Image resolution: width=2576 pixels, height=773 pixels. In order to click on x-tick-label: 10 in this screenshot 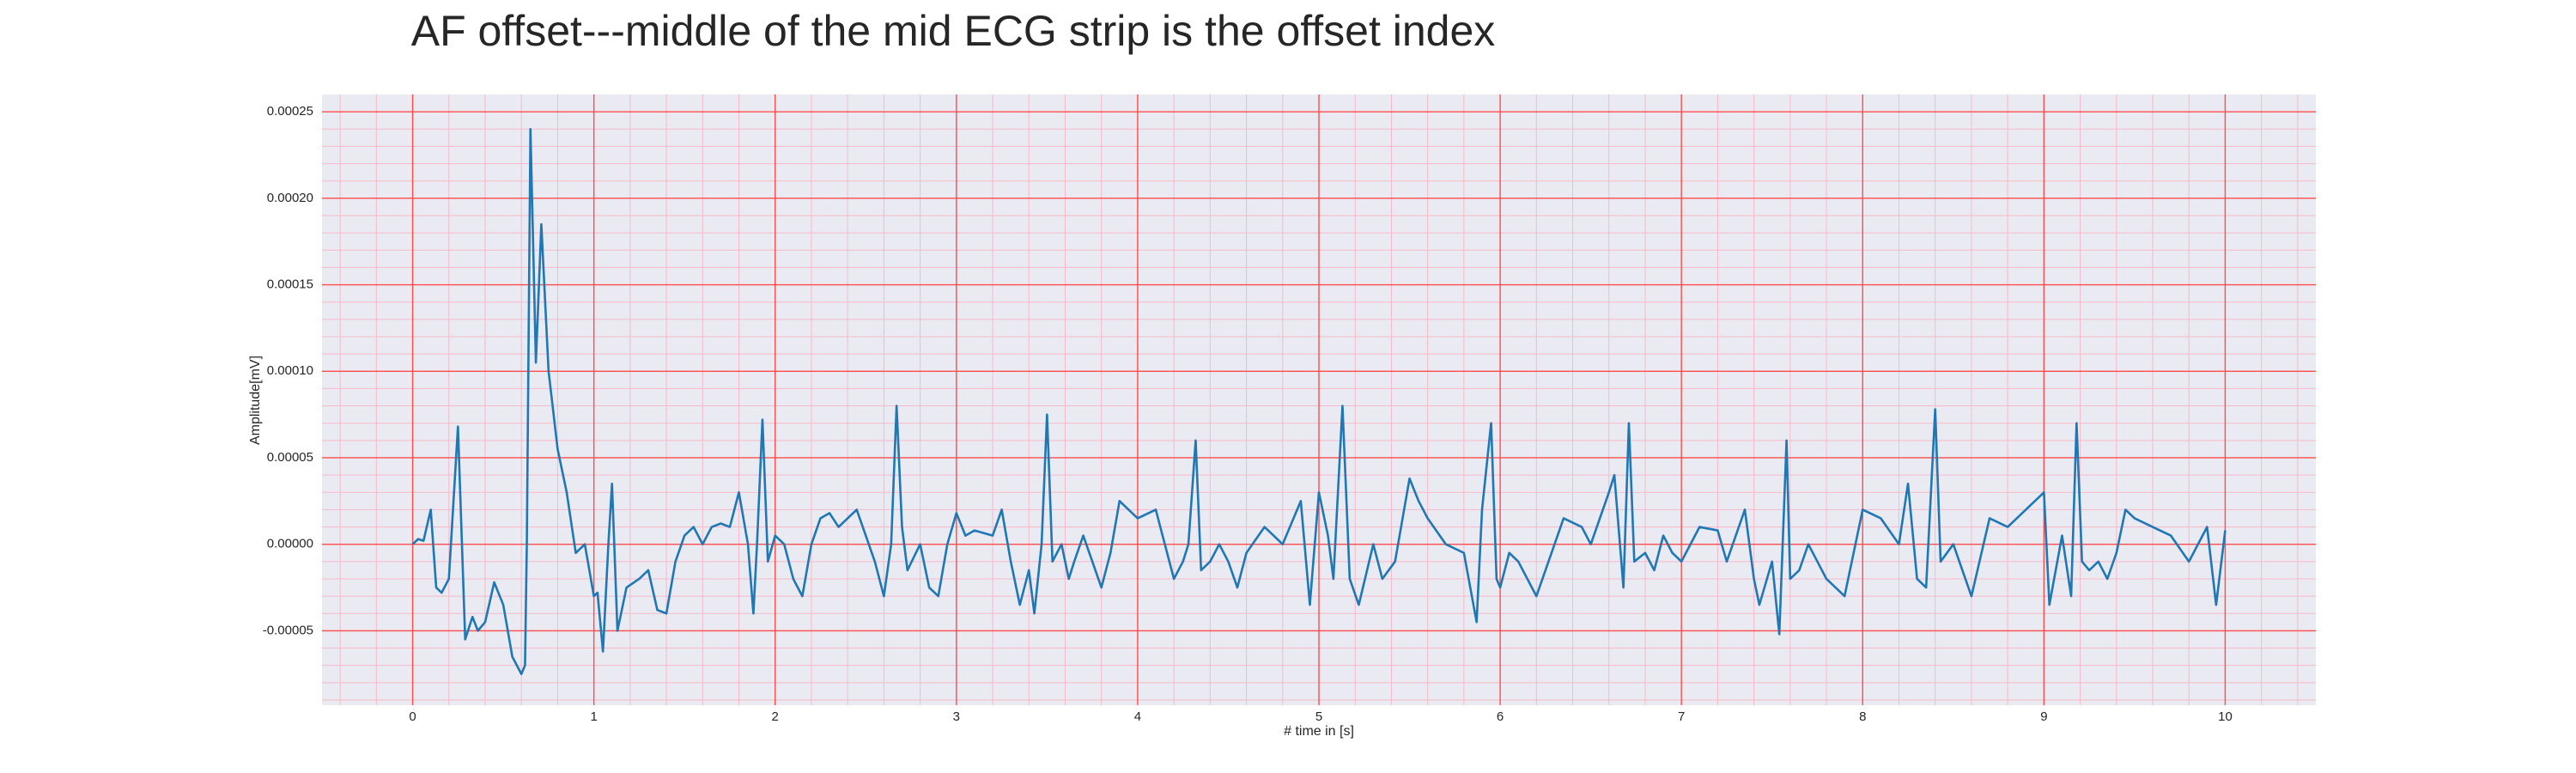, I will do `click(2225, 716)`.